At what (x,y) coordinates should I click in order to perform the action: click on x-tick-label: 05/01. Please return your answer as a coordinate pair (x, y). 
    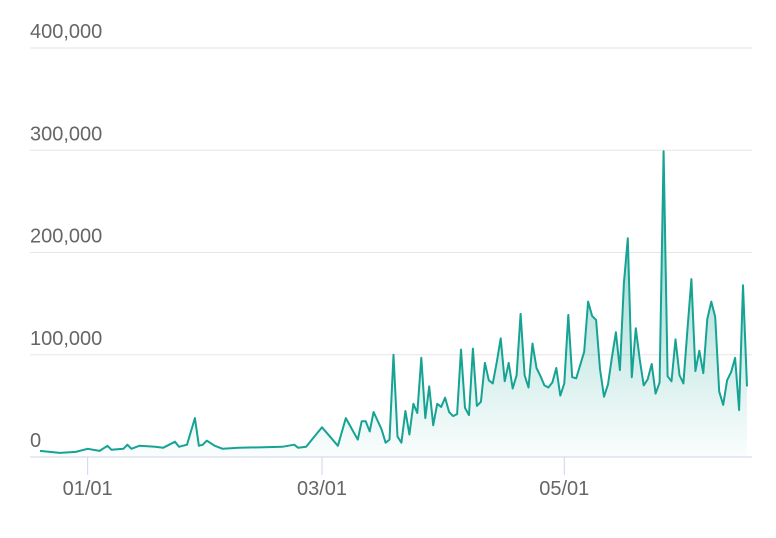
    Looking at the image, I should click on (564, 489).